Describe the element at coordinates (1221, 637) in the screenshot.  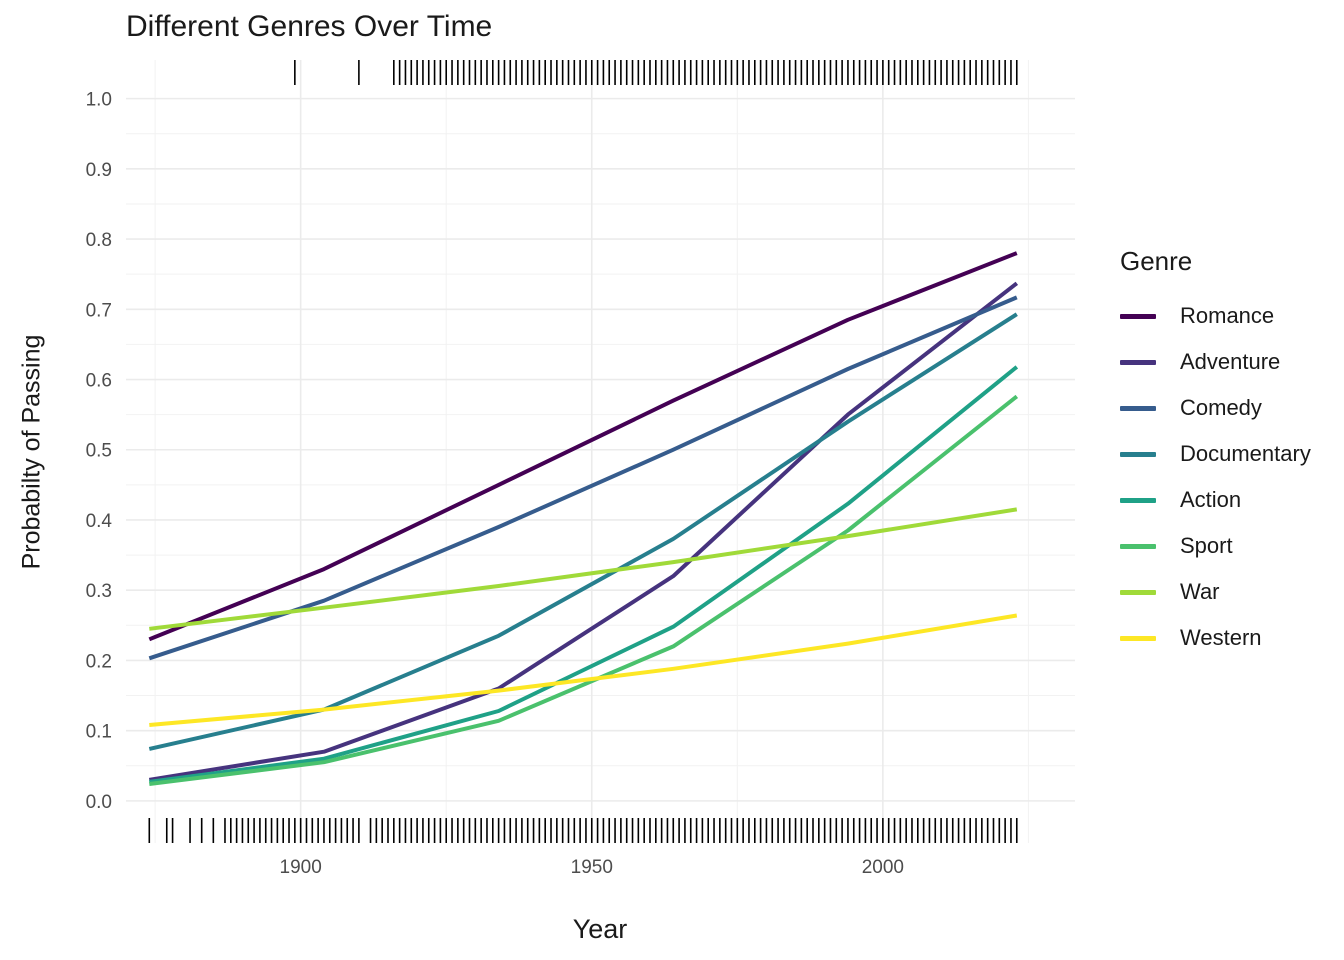
I see `legend-label: Western` at that location.